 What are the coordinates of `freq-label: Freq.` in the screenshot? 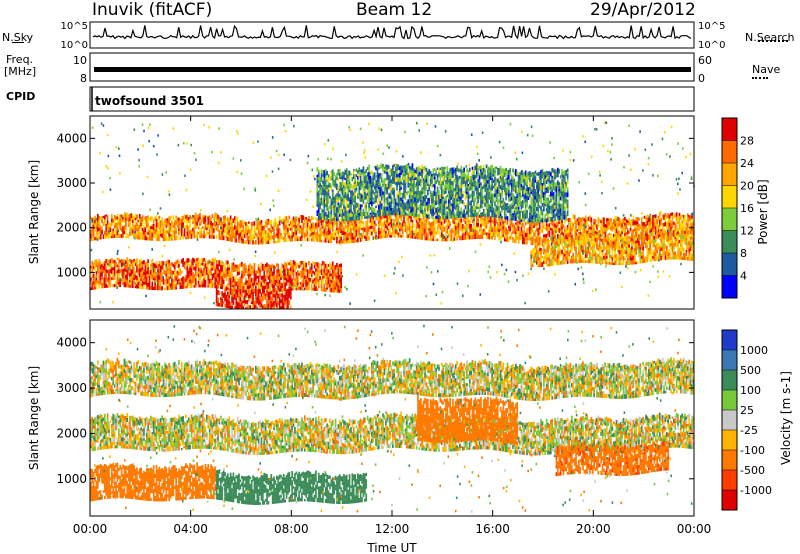 It's located at (20, 59).